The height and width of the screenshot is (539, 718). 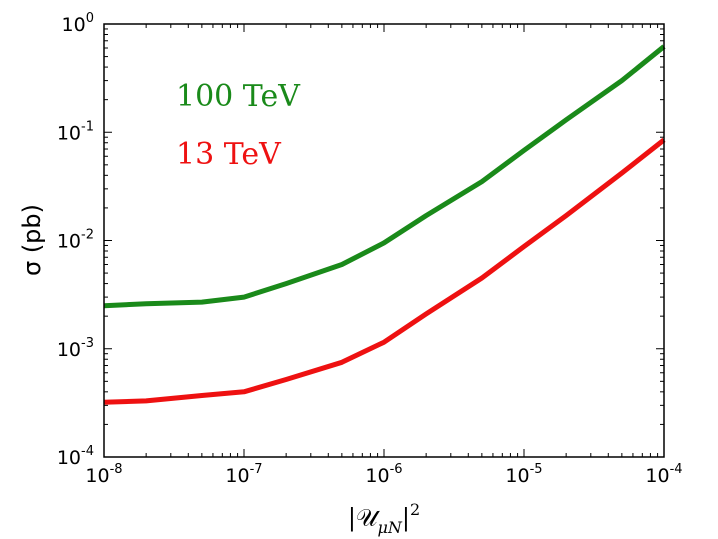 I want to click on x-tick-label: 10⁻⁵, so click(x=523, y=474).